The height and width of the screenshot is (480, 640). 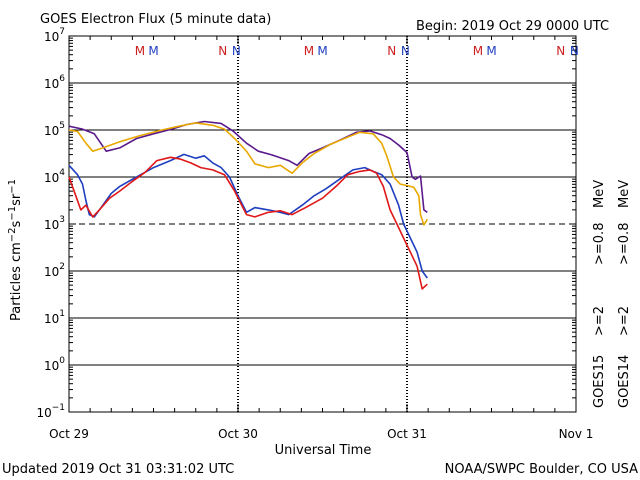 What do you see at coordinates (599, 244) in the screenshot?
I see `legend-goes15-ge08: >=0.8` at bounding box center [599, 244].